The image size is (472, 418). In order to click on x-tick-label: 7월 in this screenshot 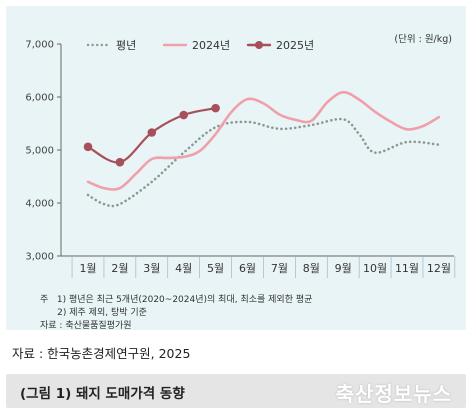, I will do `click(279, 268)`.